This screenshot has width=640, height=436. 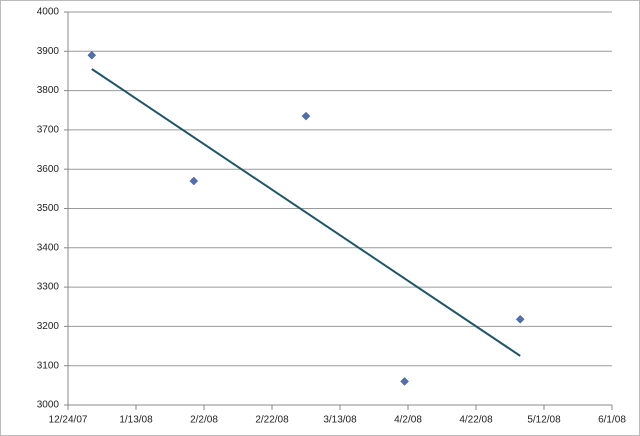 What do you see at coordinates (544, 420) in the screenshot?
I see `x-tick-label: 5/12/08` at bounding box center [544, 420].